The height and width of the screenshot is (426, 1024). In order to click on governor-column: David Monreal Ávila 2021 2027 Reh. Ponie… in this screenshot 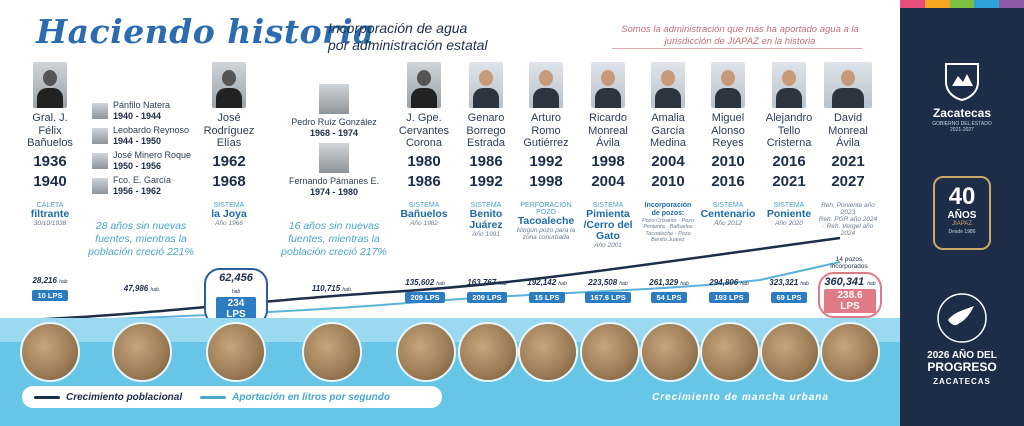, I will do `click(848, 149)`.